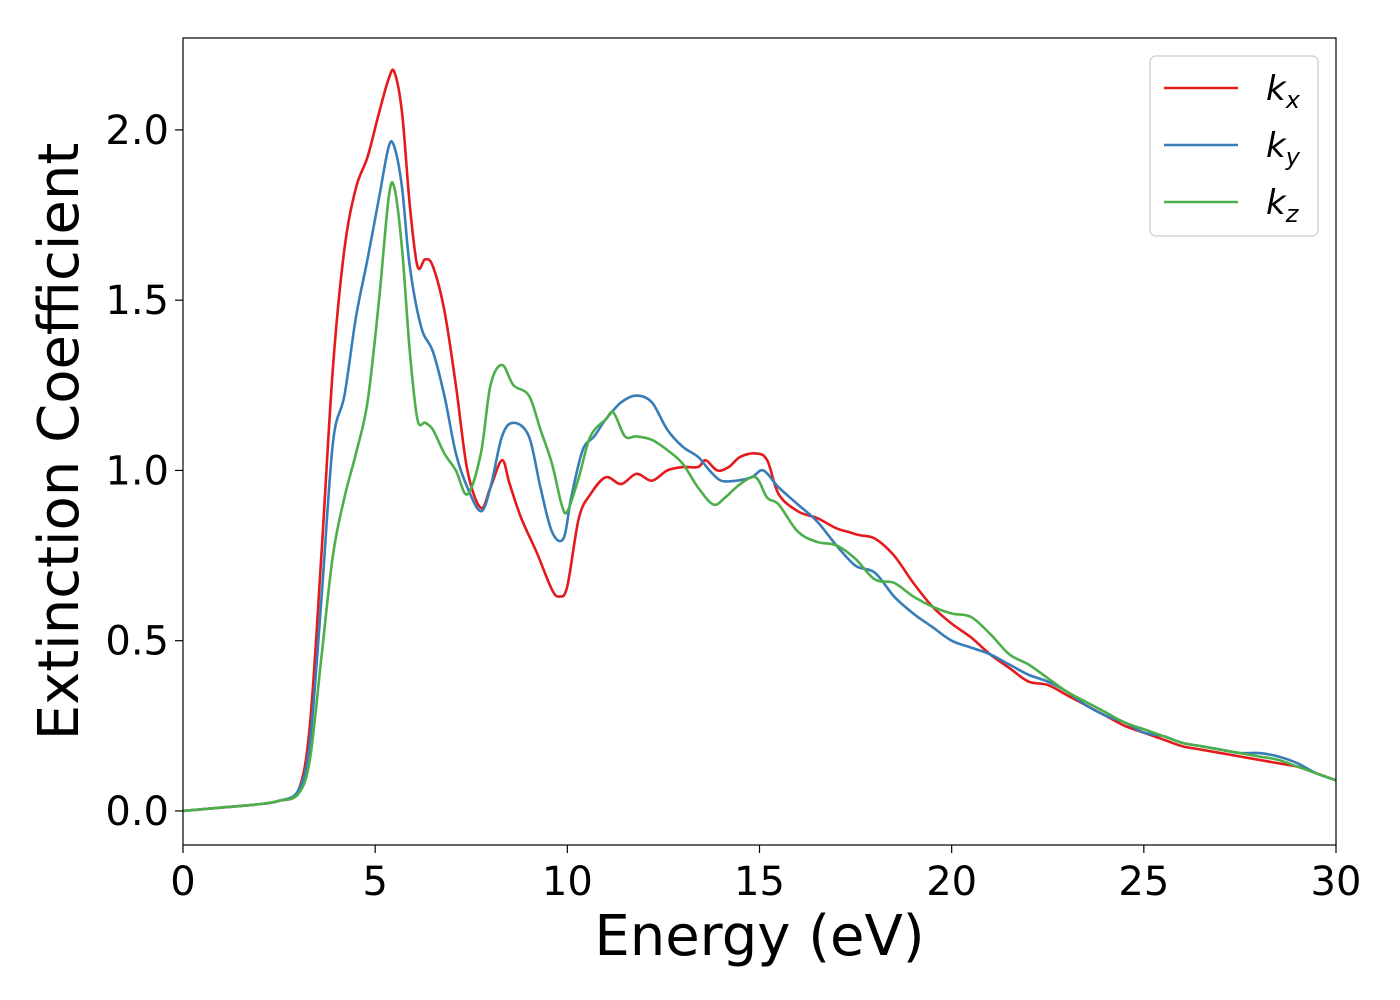 The height and width of the screenshot is (1000, 1400). Describe the element at coordinates (759, 882) in the screenshot. I see `x-tick-label: 15` at that location.